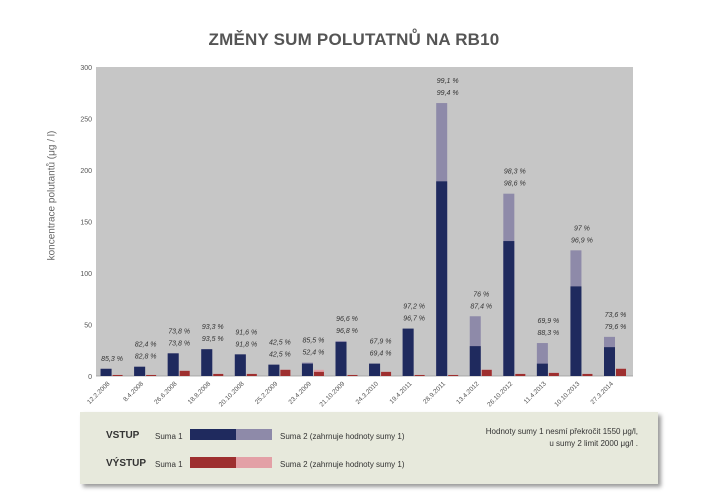 This screenshot has width=708, height=500. Describe the element at coordinates (381, 354) in the screenshot. I see `percent-annotation: 69,4 %` at that location.